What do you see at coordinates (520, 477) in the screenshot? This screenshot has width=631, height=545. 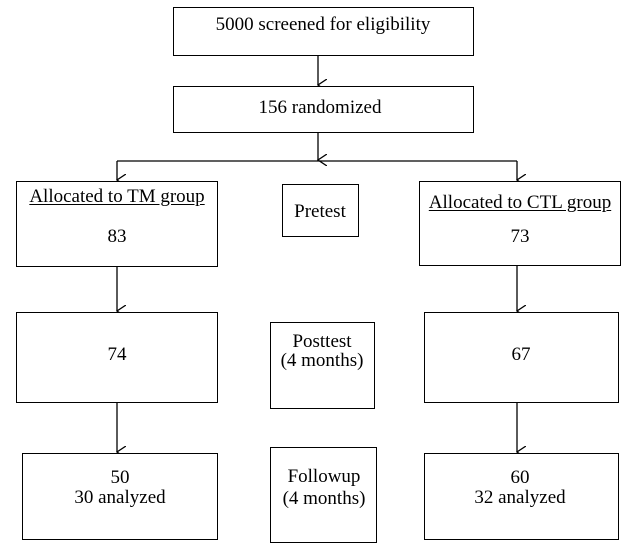 I see `ctl-followup-count: 60` at bounding box center [520, 477].